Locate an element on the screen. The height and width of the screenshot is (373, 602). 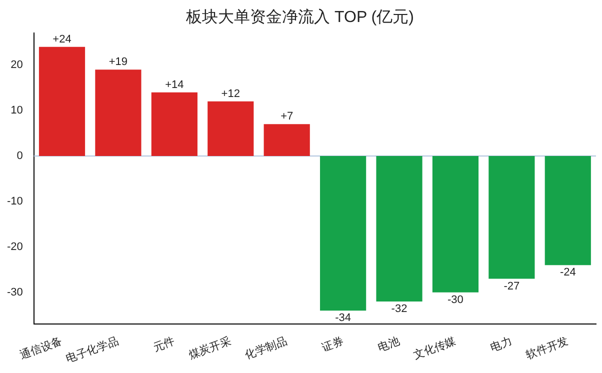
x-tick-label: 文化传媒 is located at coordinates (435, 348).